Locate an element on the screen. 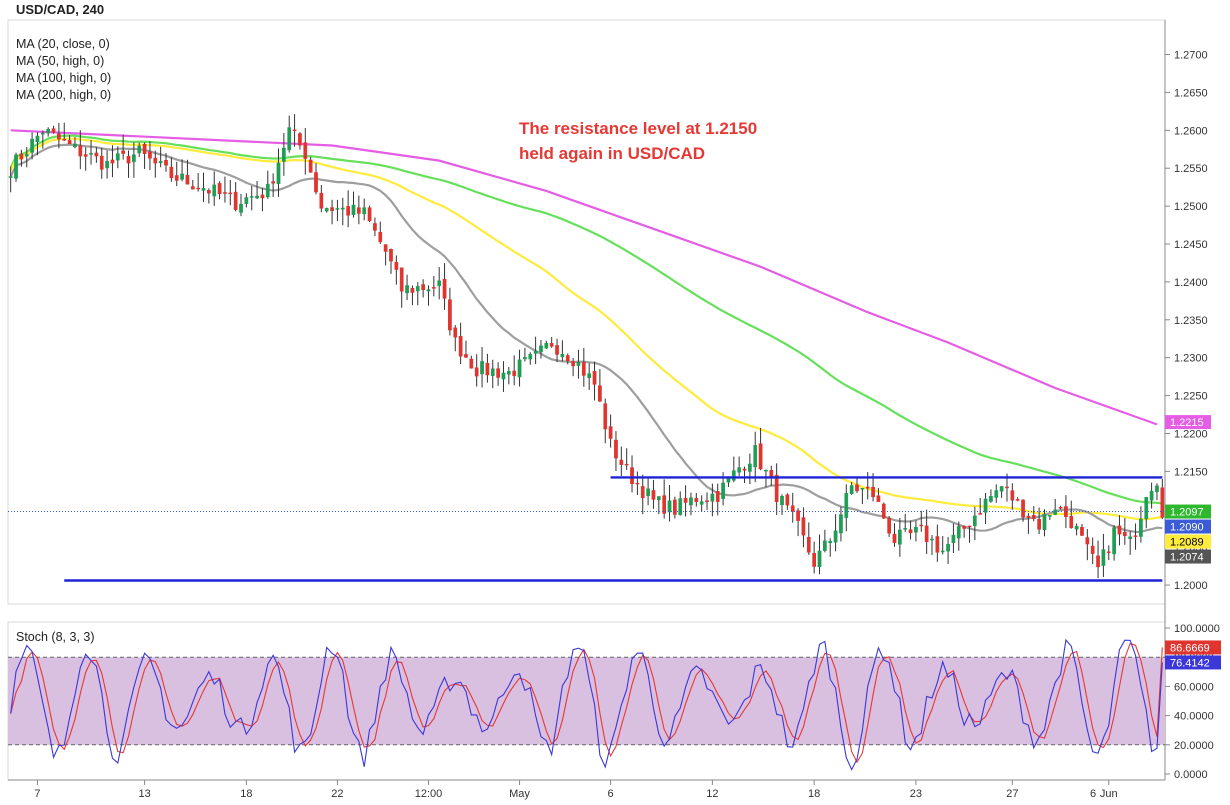 The image size is (1230, 805). price-label: 1.2215 is located at coordinates (1187, 423).